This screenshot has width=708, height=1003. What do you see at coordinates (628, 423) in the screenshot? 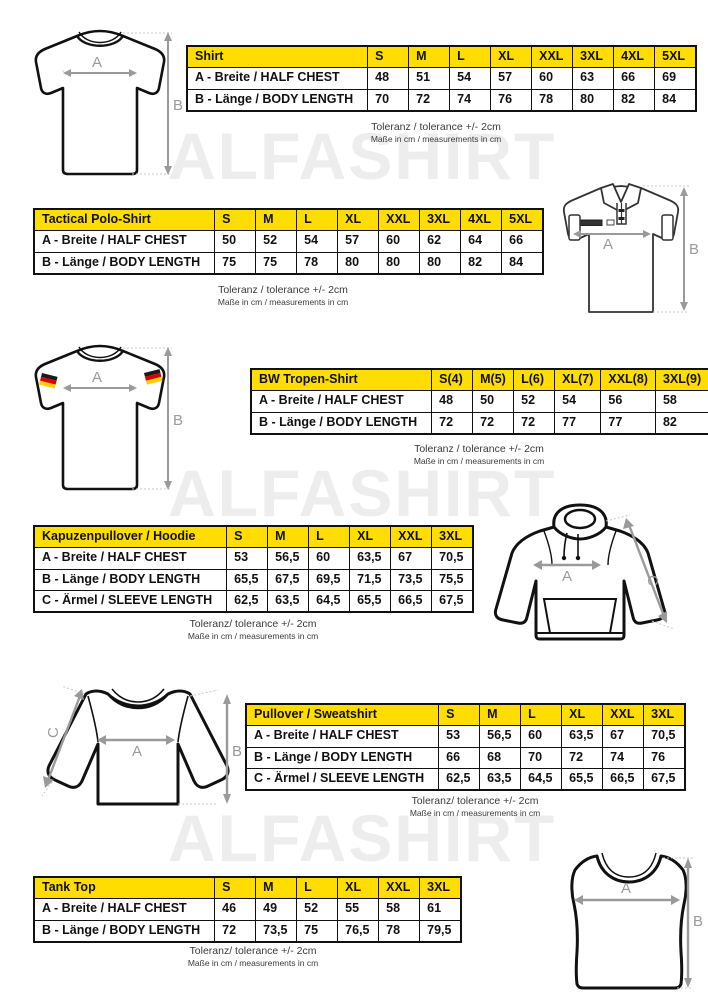
I see `cell: 77` at bounding box center [628, 423].